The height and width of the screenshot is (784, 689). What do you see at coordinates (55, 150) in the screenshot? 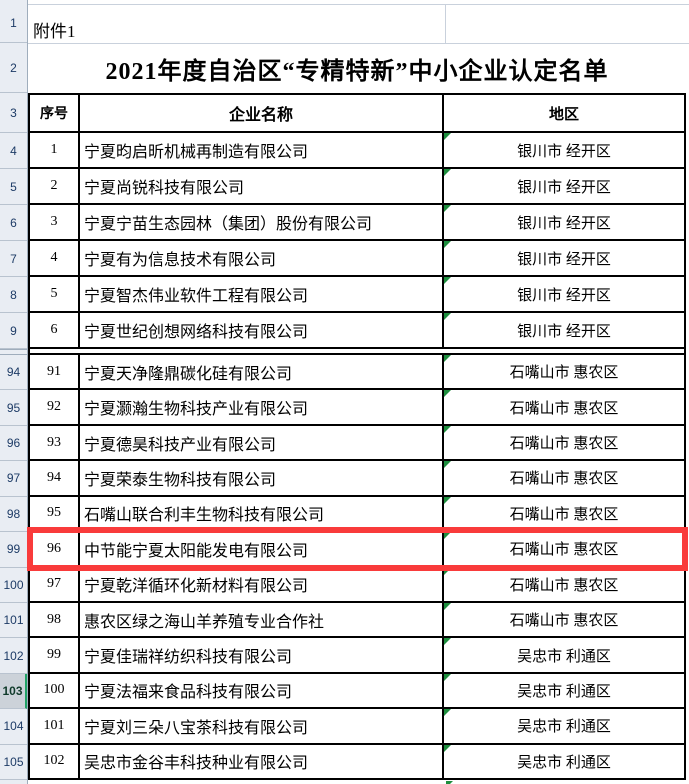
I see `seq-cell: 1` at bounding box center [55, 150].